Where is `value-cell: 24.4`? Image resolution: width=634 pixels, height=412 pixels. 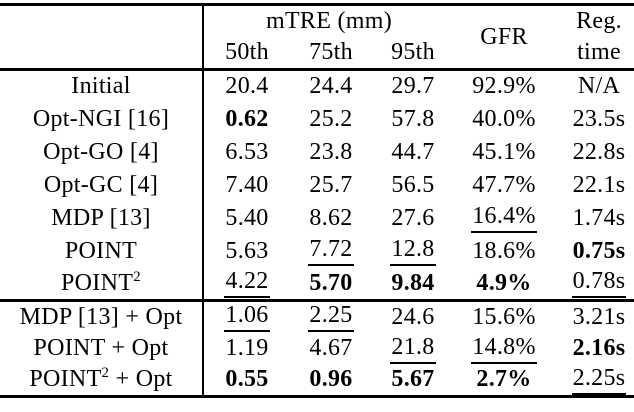 value-cell: 24.4 is located at coordinates (331, 86).